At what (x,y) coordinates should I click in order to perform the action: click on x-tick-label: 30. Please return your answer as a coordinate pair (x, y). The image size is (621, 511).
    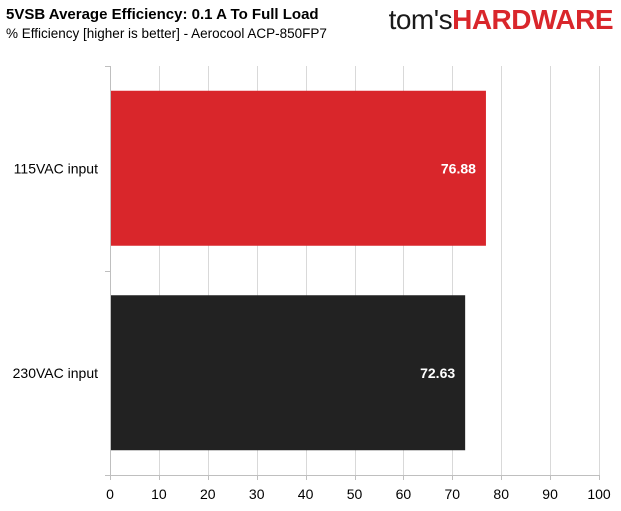
    Looking at the image, I should click on (257, 494).